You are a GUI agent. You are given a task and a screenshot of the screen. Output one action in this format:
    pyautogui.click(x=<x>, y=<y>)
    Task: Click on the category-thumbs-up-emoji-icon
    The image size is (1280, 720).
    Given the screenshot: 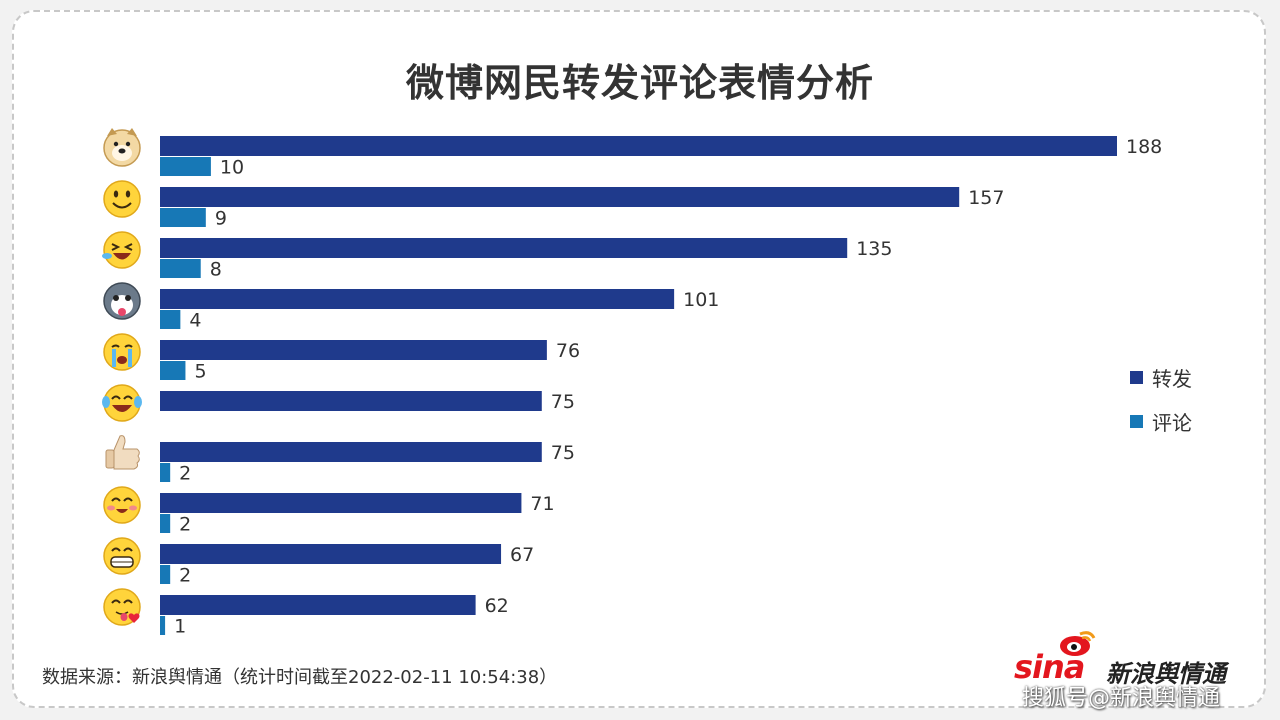 What is the action you would take?
    pyautogui.click(x=122, y=452)
    